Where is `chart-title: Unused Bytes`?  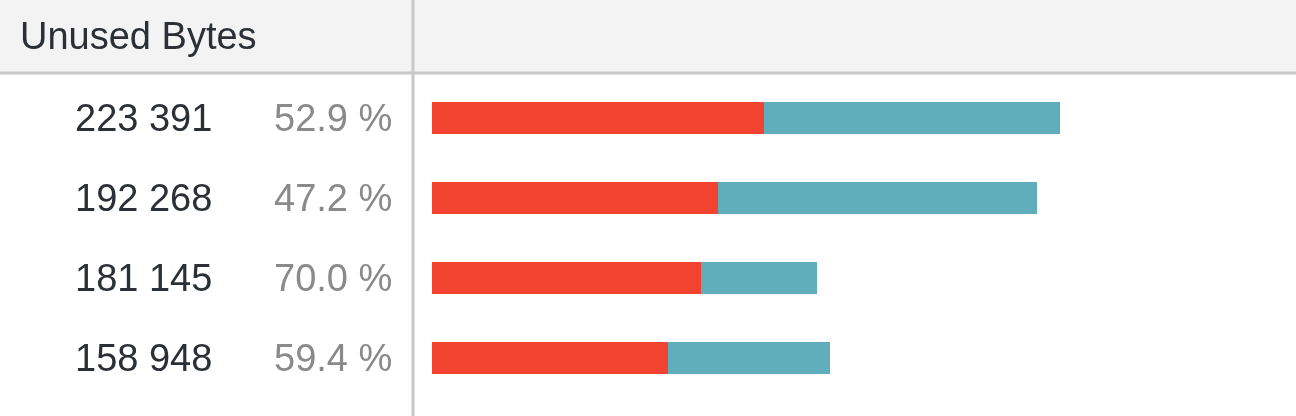 chart-title: Unused Bytes is located at coordinates (138, 36).